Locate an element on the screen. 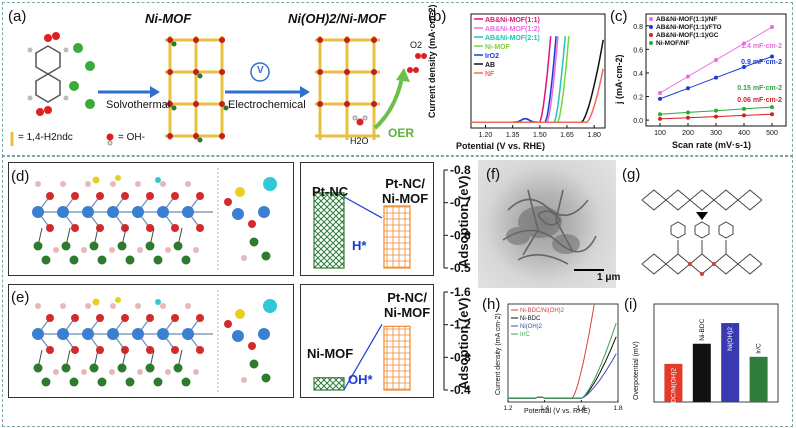 This screenshot has height=428, width=796. chart-b-legend-label: NF is located at coordinates (490, 74).